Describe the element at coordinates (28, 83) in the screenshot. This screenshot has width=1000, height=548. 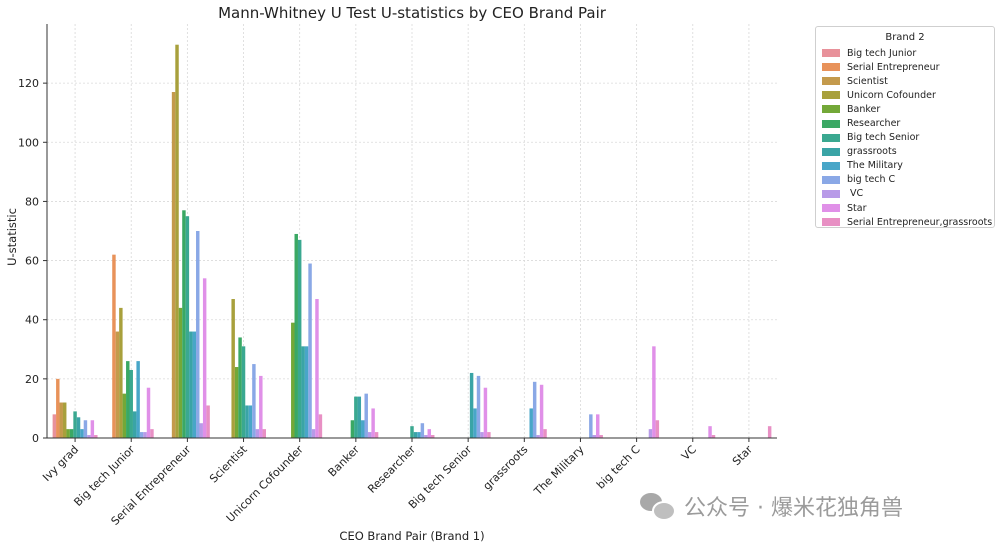
I see `y-tick-label: 120` at that location.